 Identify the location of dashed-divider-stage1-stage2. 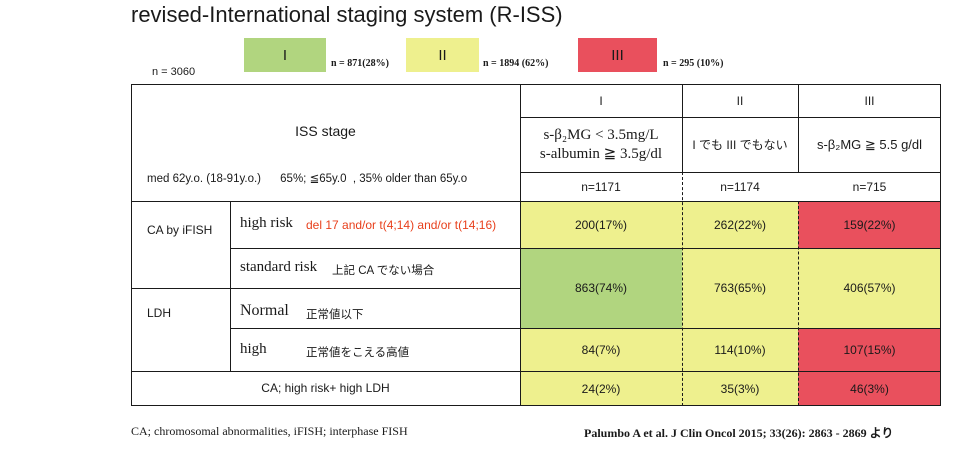
(682, 289).